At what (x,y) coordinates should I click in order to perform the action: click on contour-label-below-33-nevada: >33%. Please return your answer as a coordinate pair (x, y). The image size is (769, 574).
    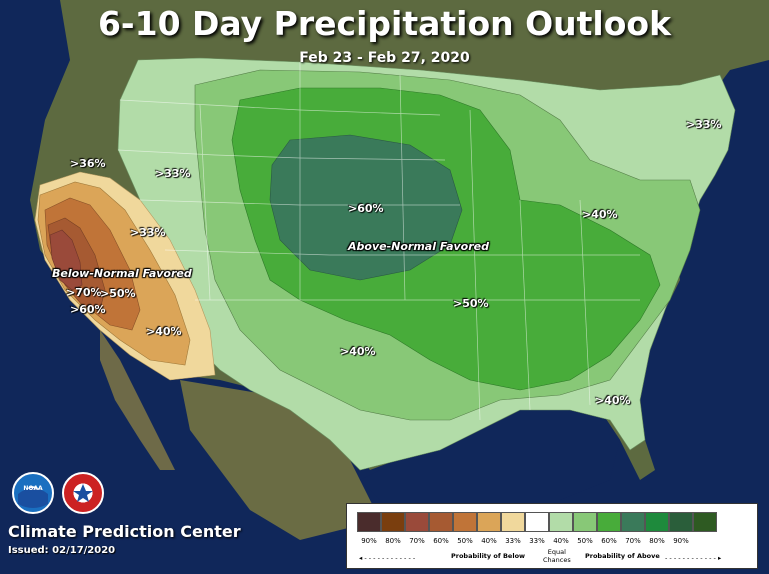
    Looking at the image, I should click on (148, 232).